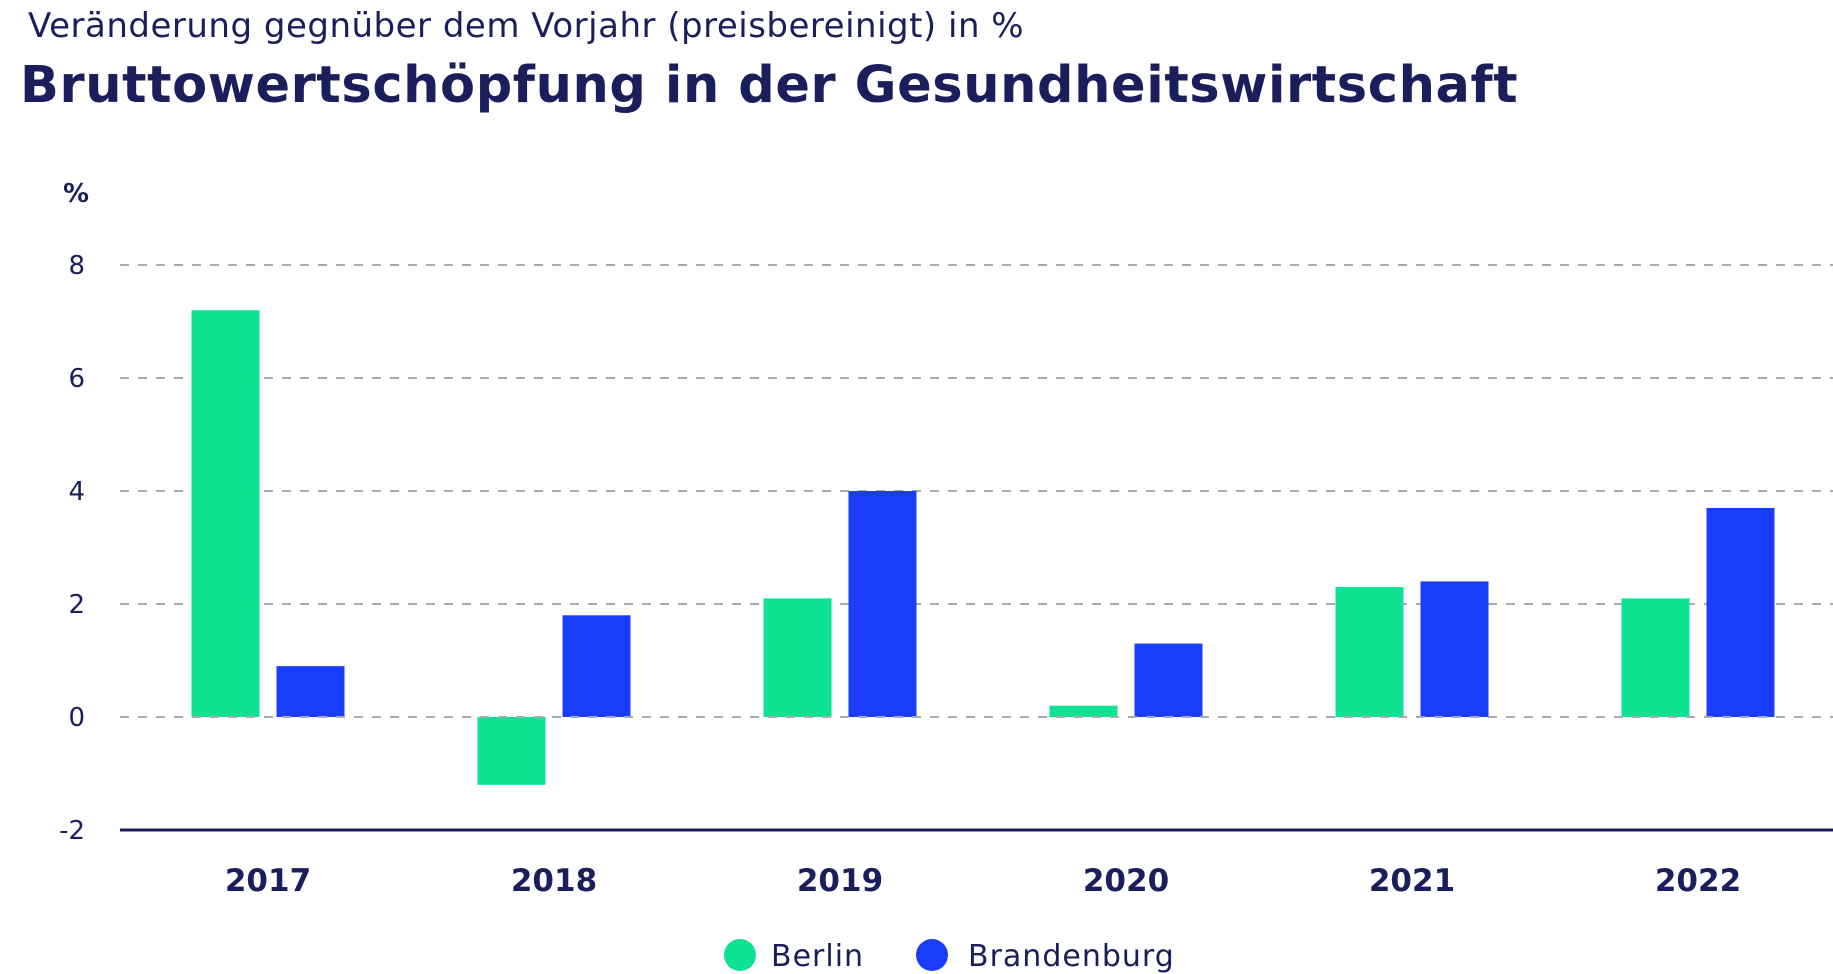  Describe the element at coordinates (1412, 881) in the screenshot. I see `x-tick-label: 2021` at that location.